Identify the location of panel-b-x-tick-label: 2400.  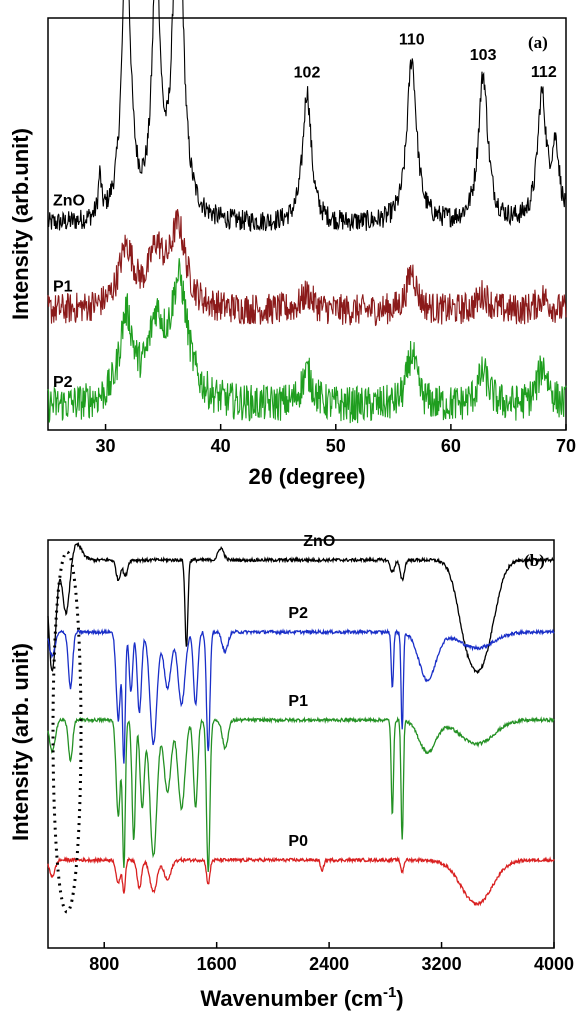
(329, 964).